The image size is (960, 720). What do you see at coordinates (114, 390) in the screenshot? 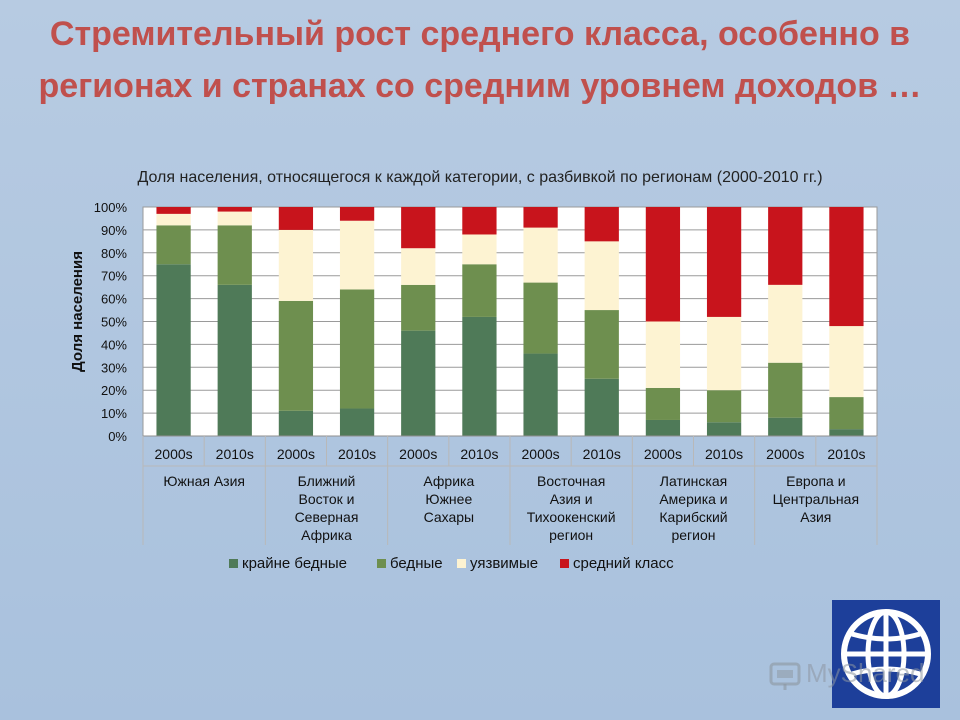
I see `y-tick-label: 20%` at bounding box center [114, 390].